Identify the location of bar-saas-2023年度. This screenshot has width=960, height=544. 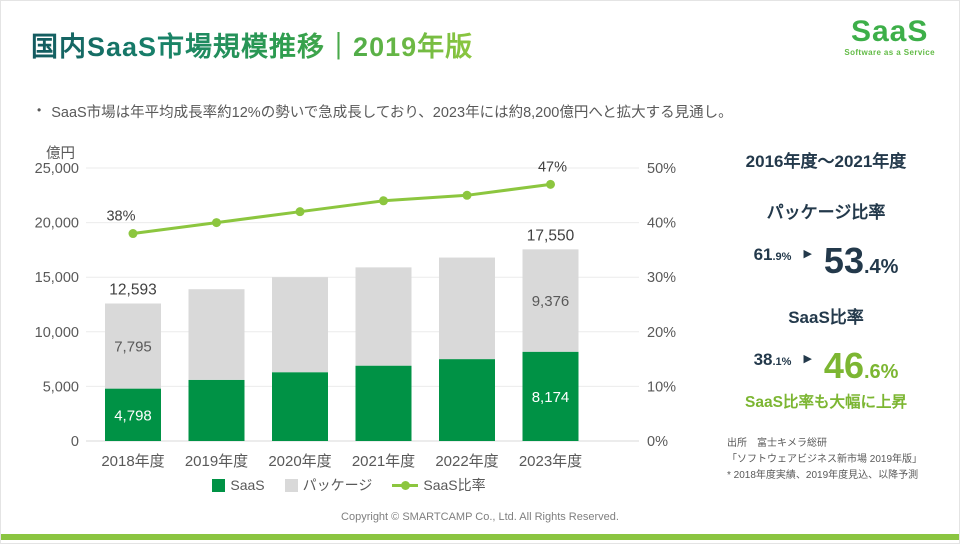
(550, 396).